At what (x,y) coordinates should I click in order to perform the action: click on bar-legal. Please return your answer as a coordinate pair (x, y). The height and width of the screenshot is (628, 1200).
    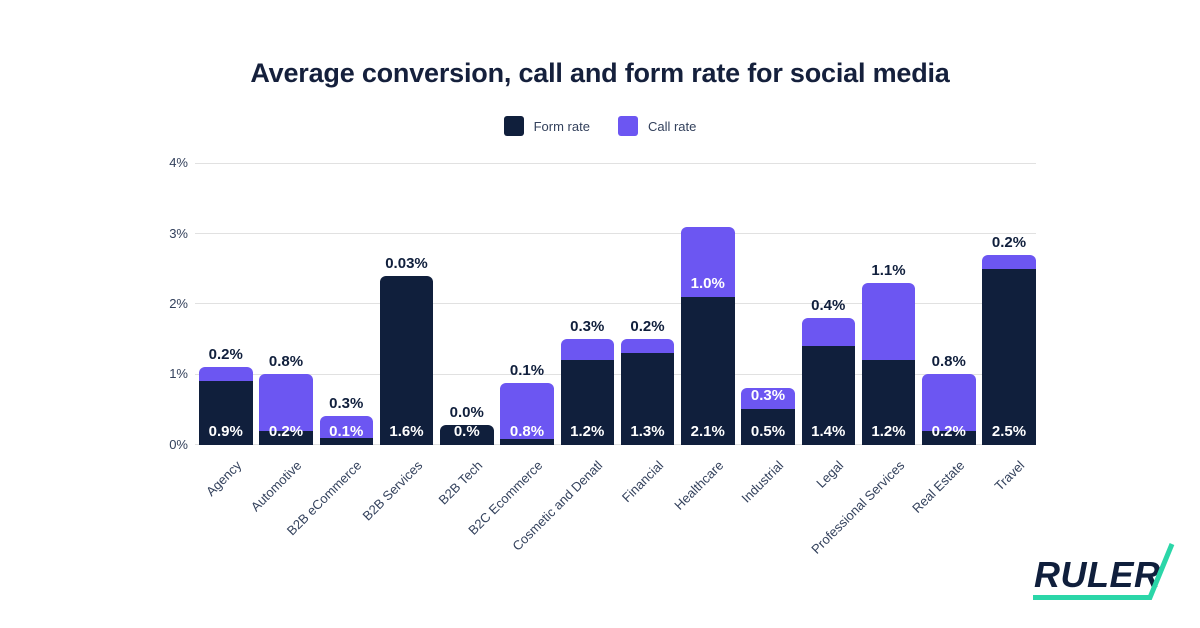
    Looking at the image, I should click on (828, 381).